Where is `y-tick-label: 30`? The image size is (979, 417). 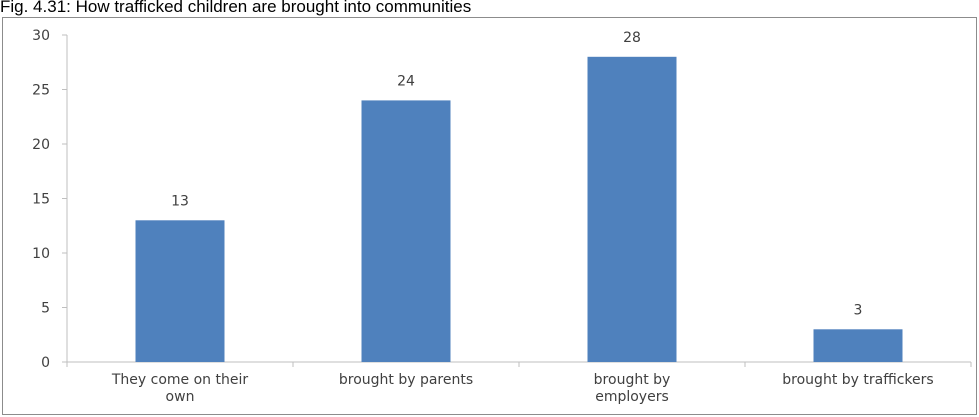 y-tick-label: 30 is located at coordinates (41, 36).